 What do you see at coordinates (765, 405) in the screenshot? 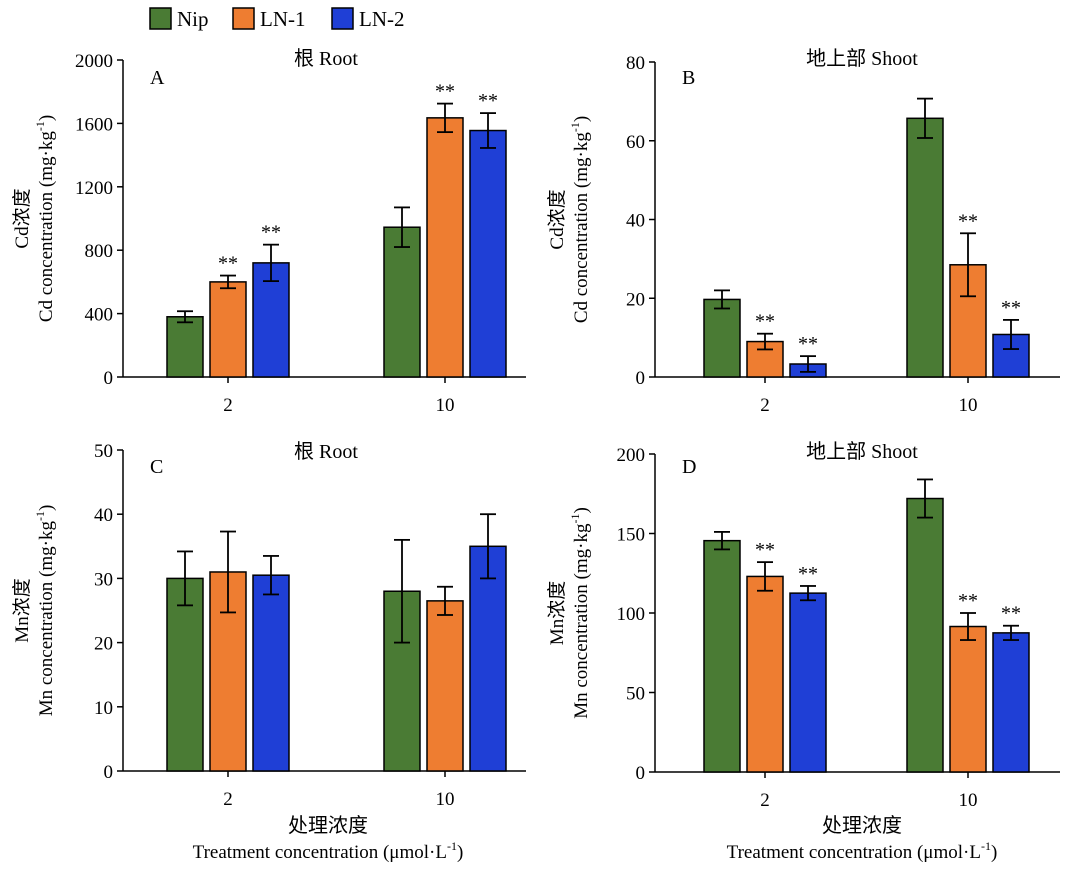
I see `x-tick-label-b: 2` at bounding box center [765, 405].